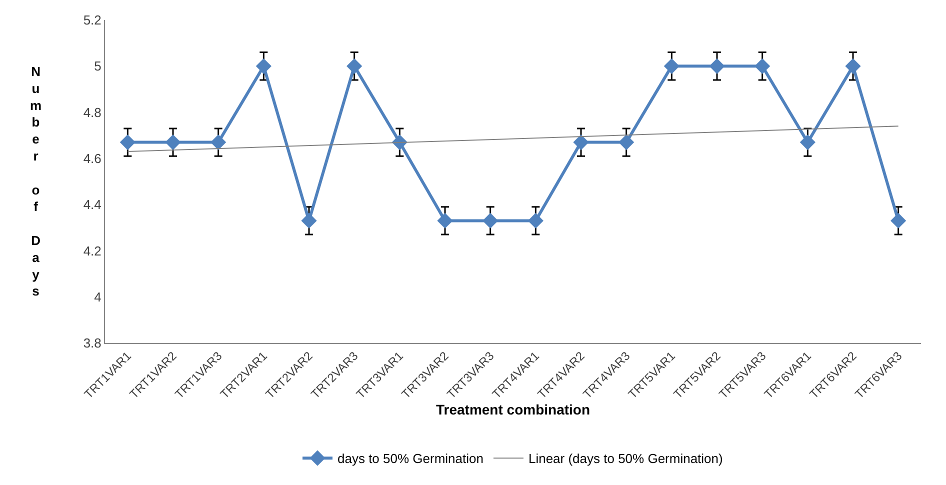 The image size is (946, 485). What do you see at coordinates (98, 66) in the screenshot?
I see `y-tick-label: 5` at bounding box center [98, 66].